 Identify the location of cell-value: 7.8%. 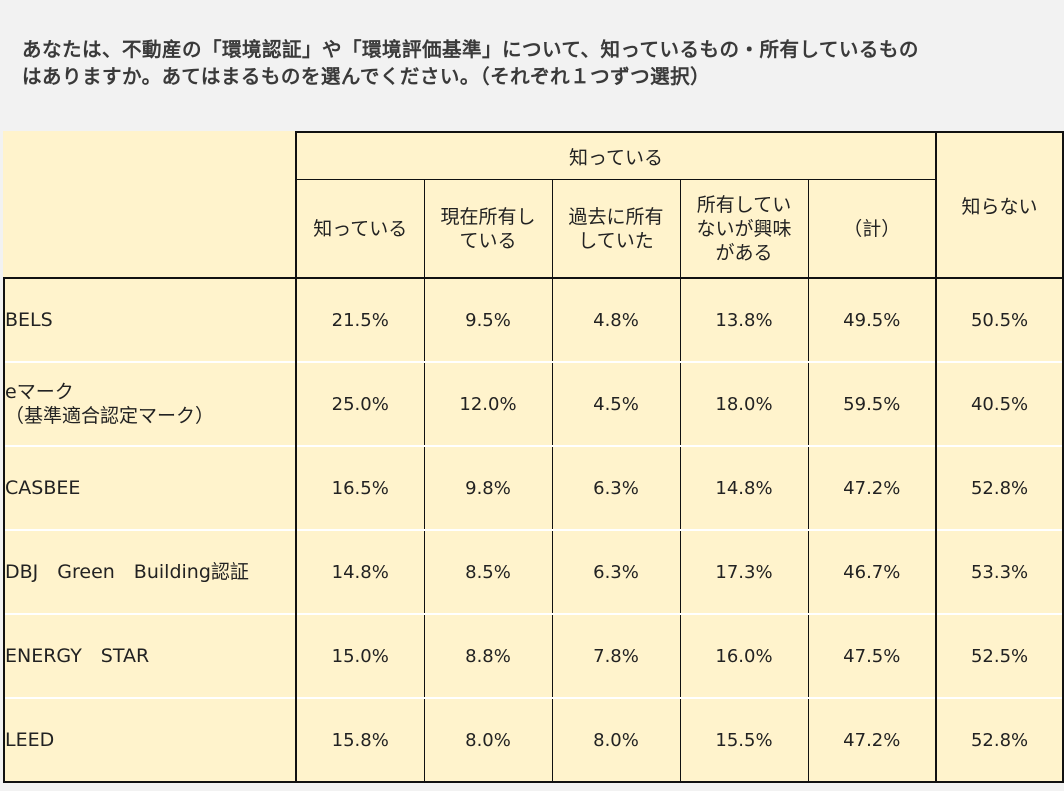
(615, 655).